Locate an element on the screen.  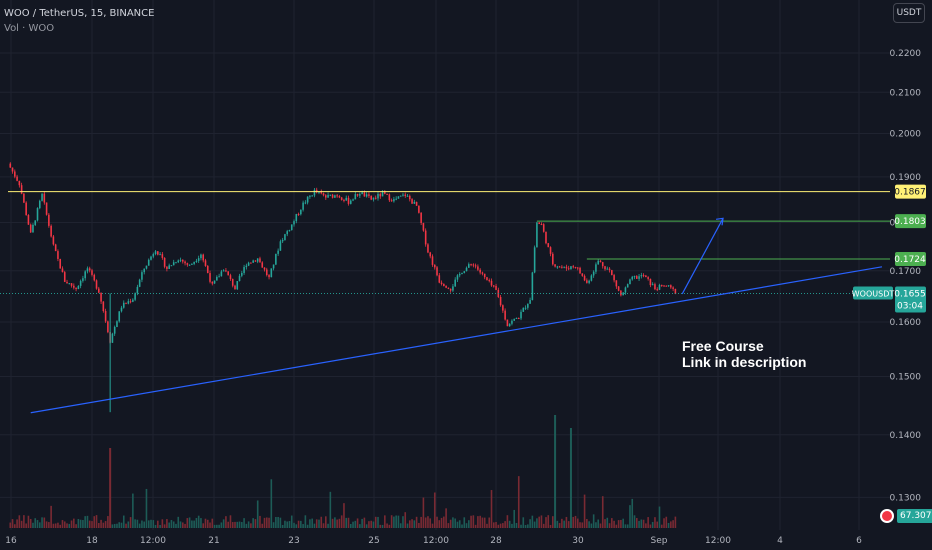
currency-button: USDT is located at coordinates (909, 13).